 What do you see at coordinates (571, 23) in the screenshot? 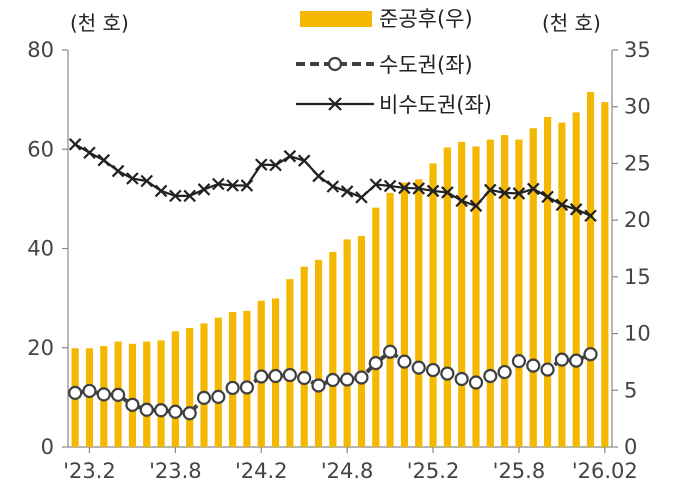
I see `right-unit-label: (천 호)` at bounding box center [571, 23].